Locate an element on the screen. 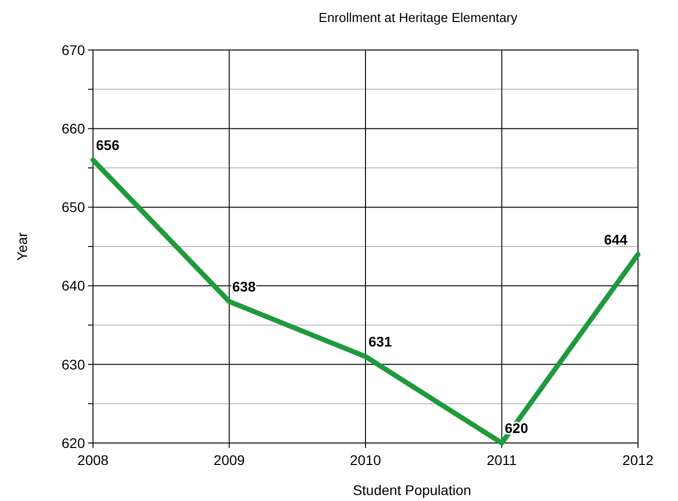  y-tick-label: 650 is located at coordinates (74, 207).